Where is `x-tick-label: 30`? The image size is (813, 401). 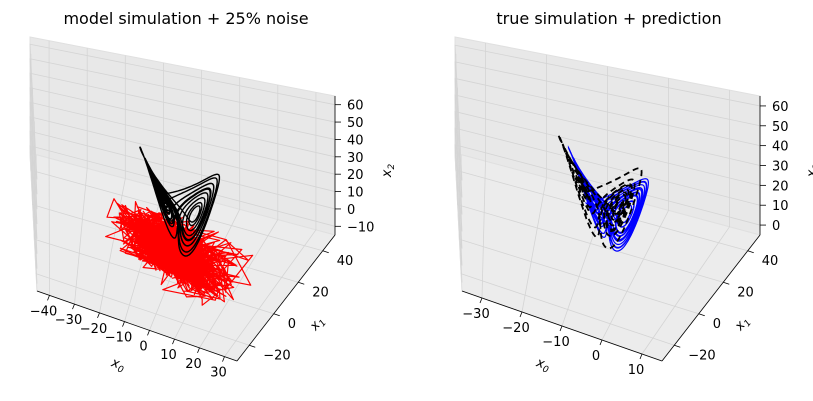 x-tick-label: 30 is located at coordinates (218, 373).